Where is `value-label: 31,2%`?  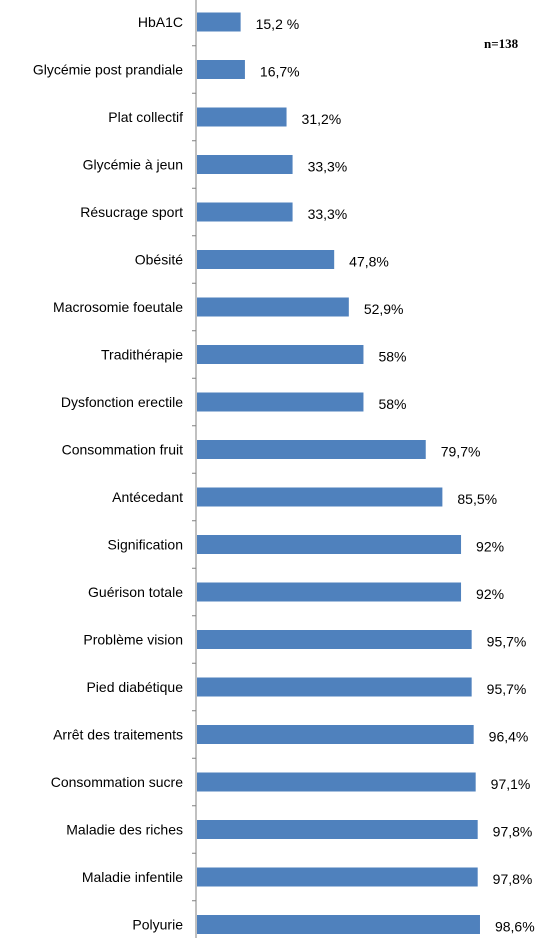 value-label: 31,2% is located at coordinates (322, 119).